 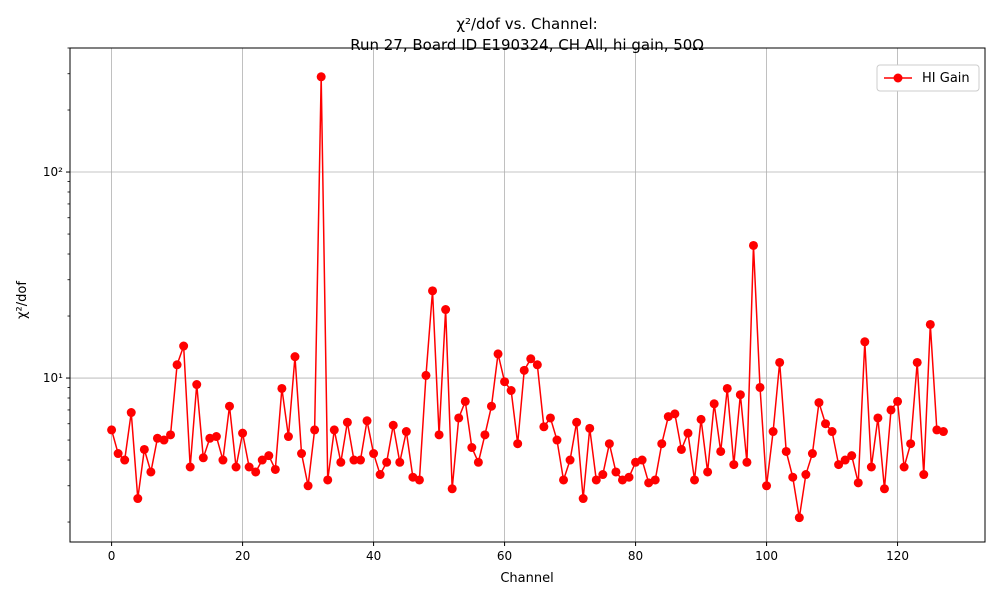 I want to click on x-tick-label: 80, so click(x=635, y=556).